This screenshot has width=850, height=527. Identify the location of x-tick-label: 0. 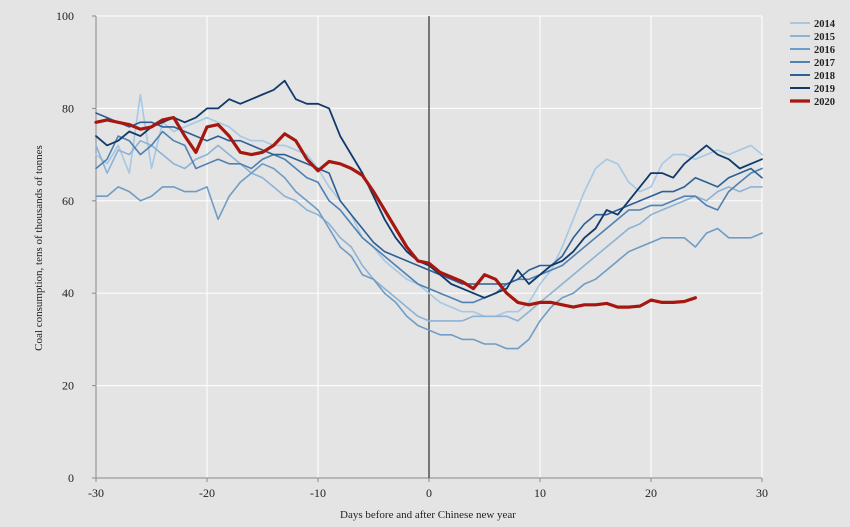
(429, 493).